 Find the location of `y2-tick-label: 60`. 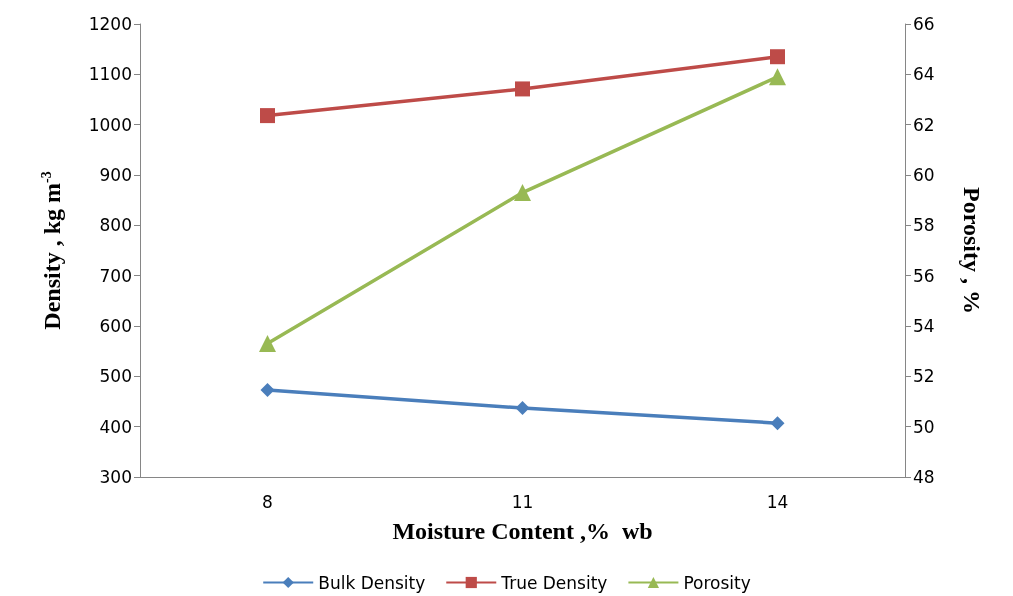

y2-tick-label: 60 is located at coordinates (924, 175).